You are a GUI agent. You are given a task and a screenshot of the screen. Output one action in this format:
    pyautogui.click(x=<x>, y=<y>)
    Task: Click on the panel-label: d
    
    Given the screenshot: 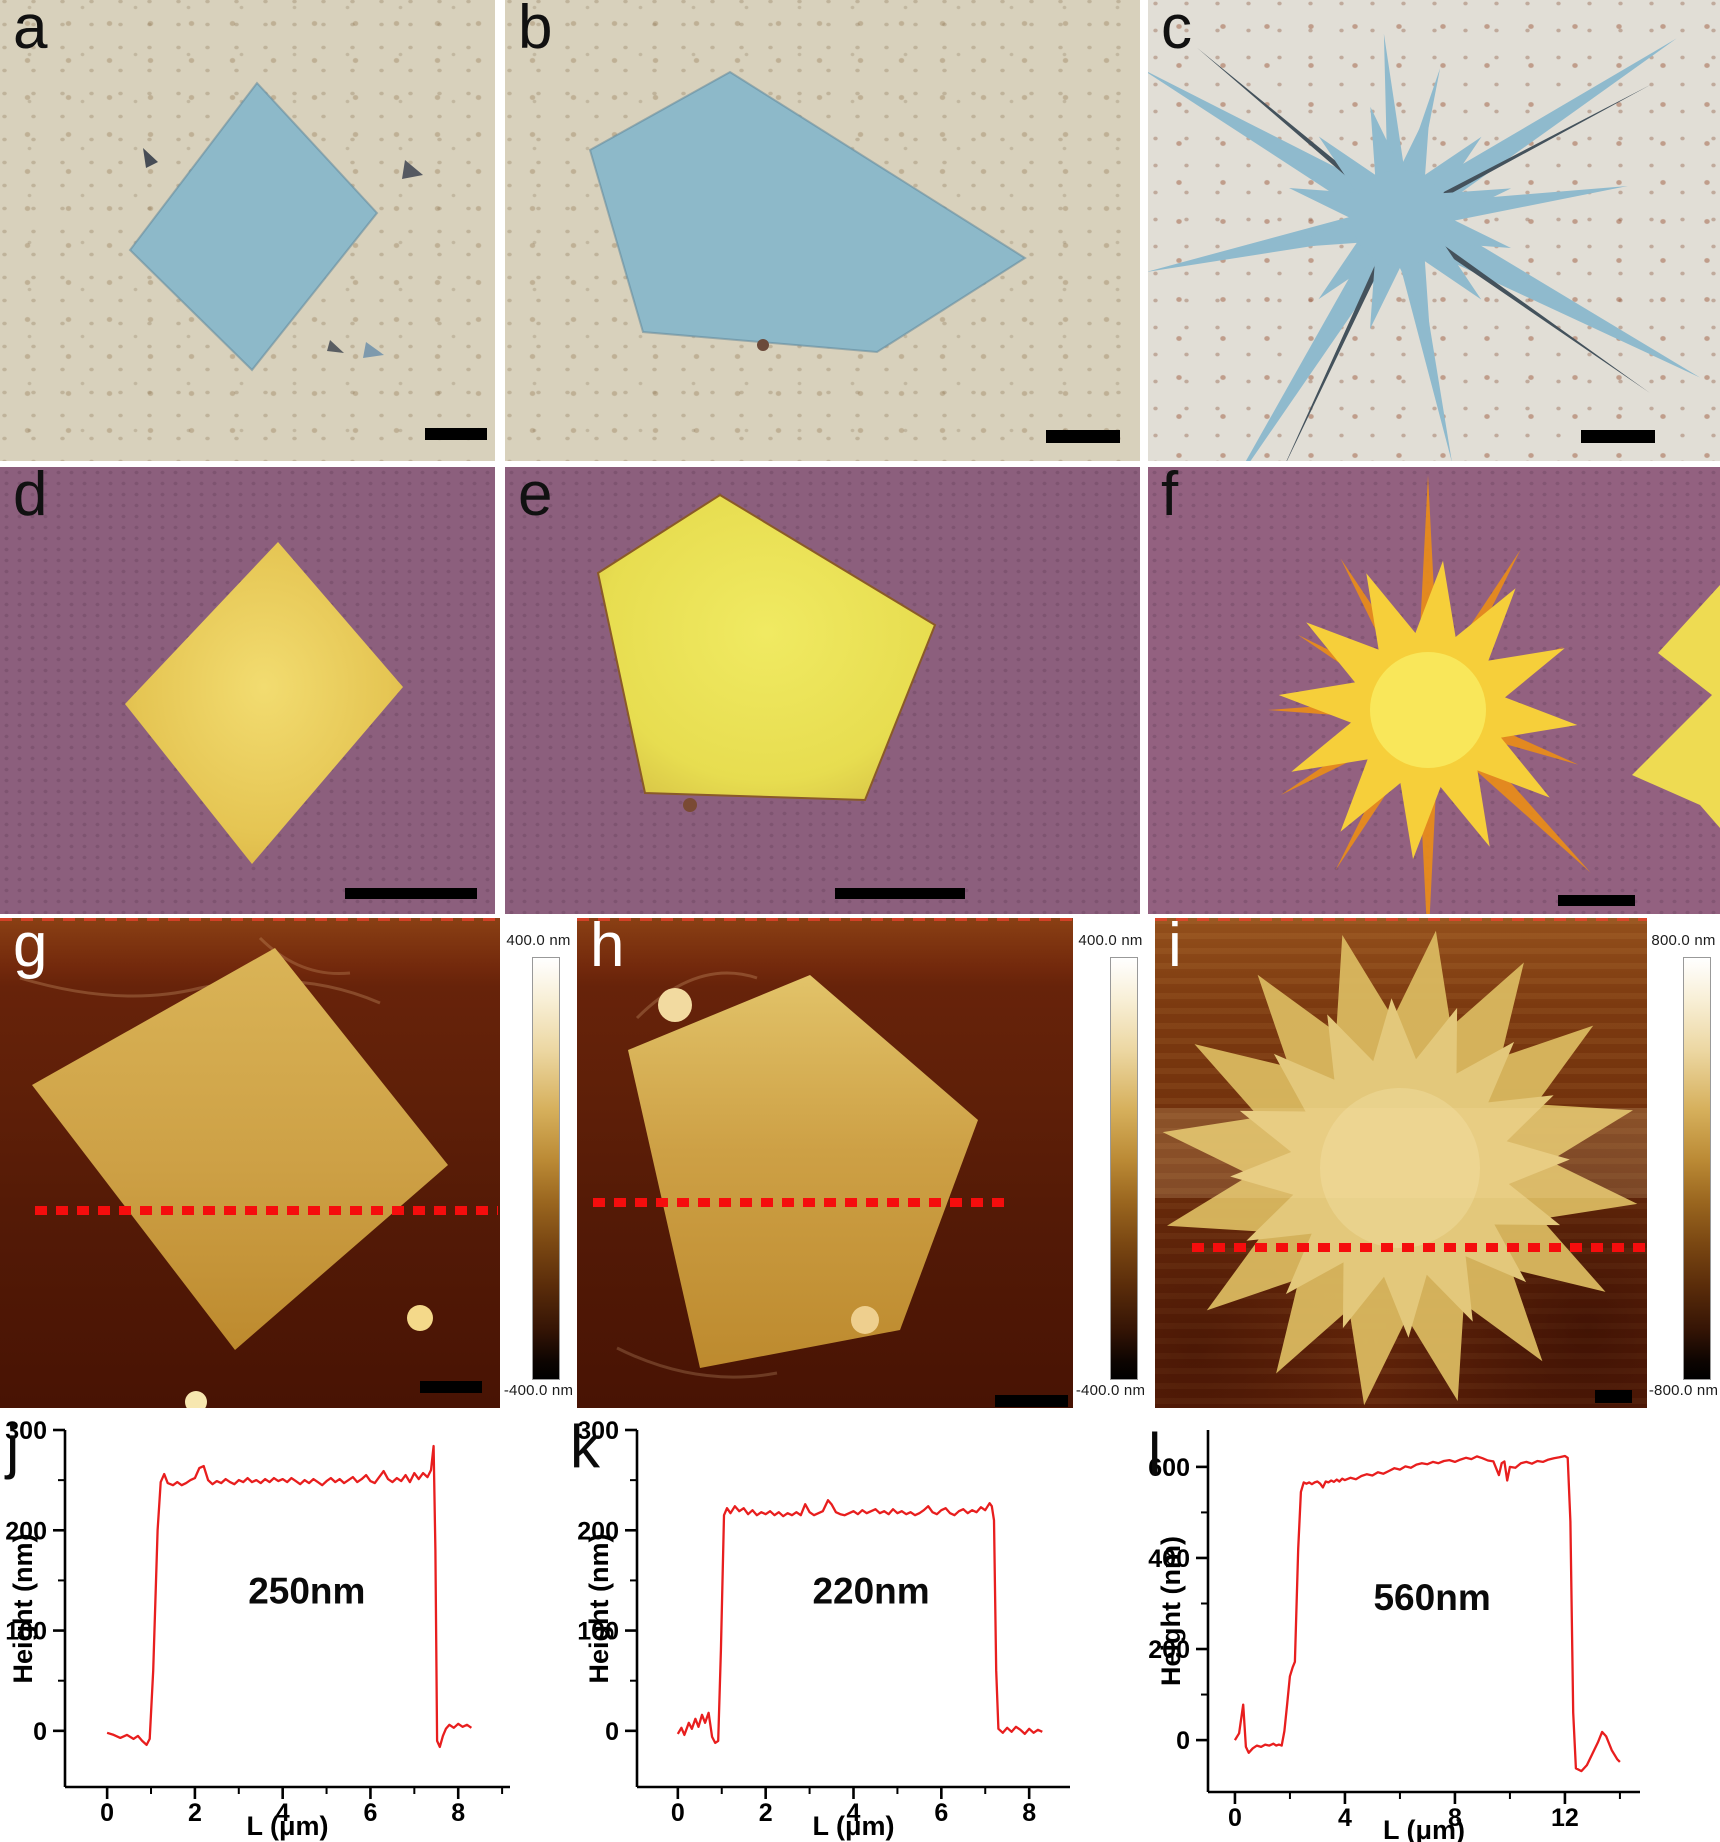 What is the action you would take?
    pyautogui.click(x=30, y=498)
    